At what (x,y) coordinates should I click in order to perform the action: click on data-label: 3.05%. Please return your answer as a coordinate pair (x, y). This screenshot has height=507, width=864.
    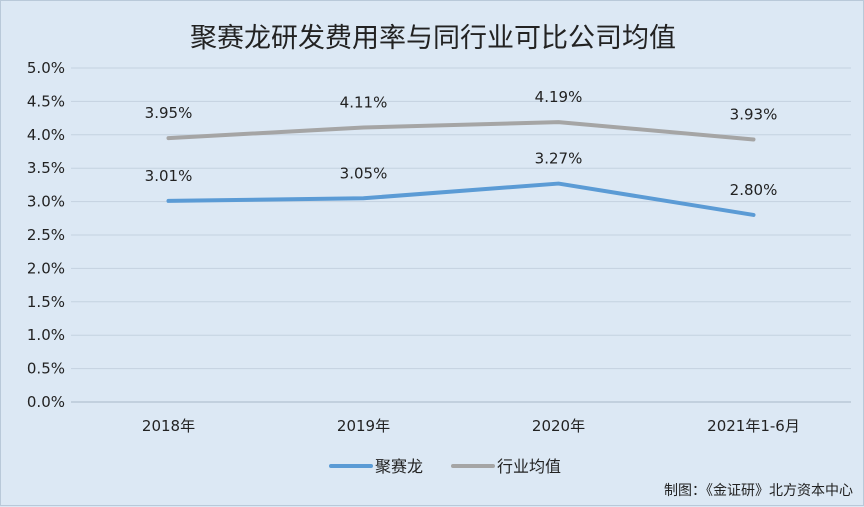
    Looking at the image, I should click on (364, 173).